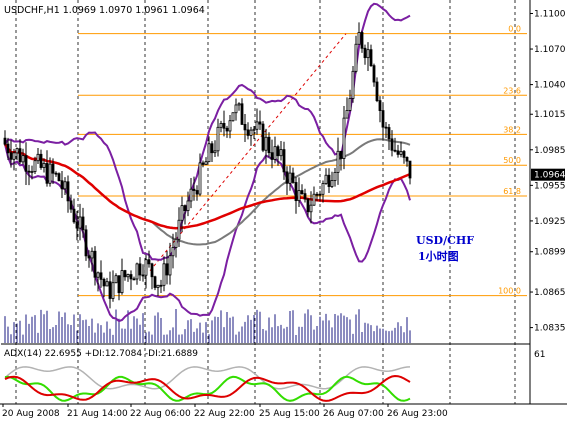 The width and height of the screenshot is (567, 425). Describe the element at coordinates (160, 414) in the screenshot. I see `time-tick-label: 22 Aug 06:00` at that location.